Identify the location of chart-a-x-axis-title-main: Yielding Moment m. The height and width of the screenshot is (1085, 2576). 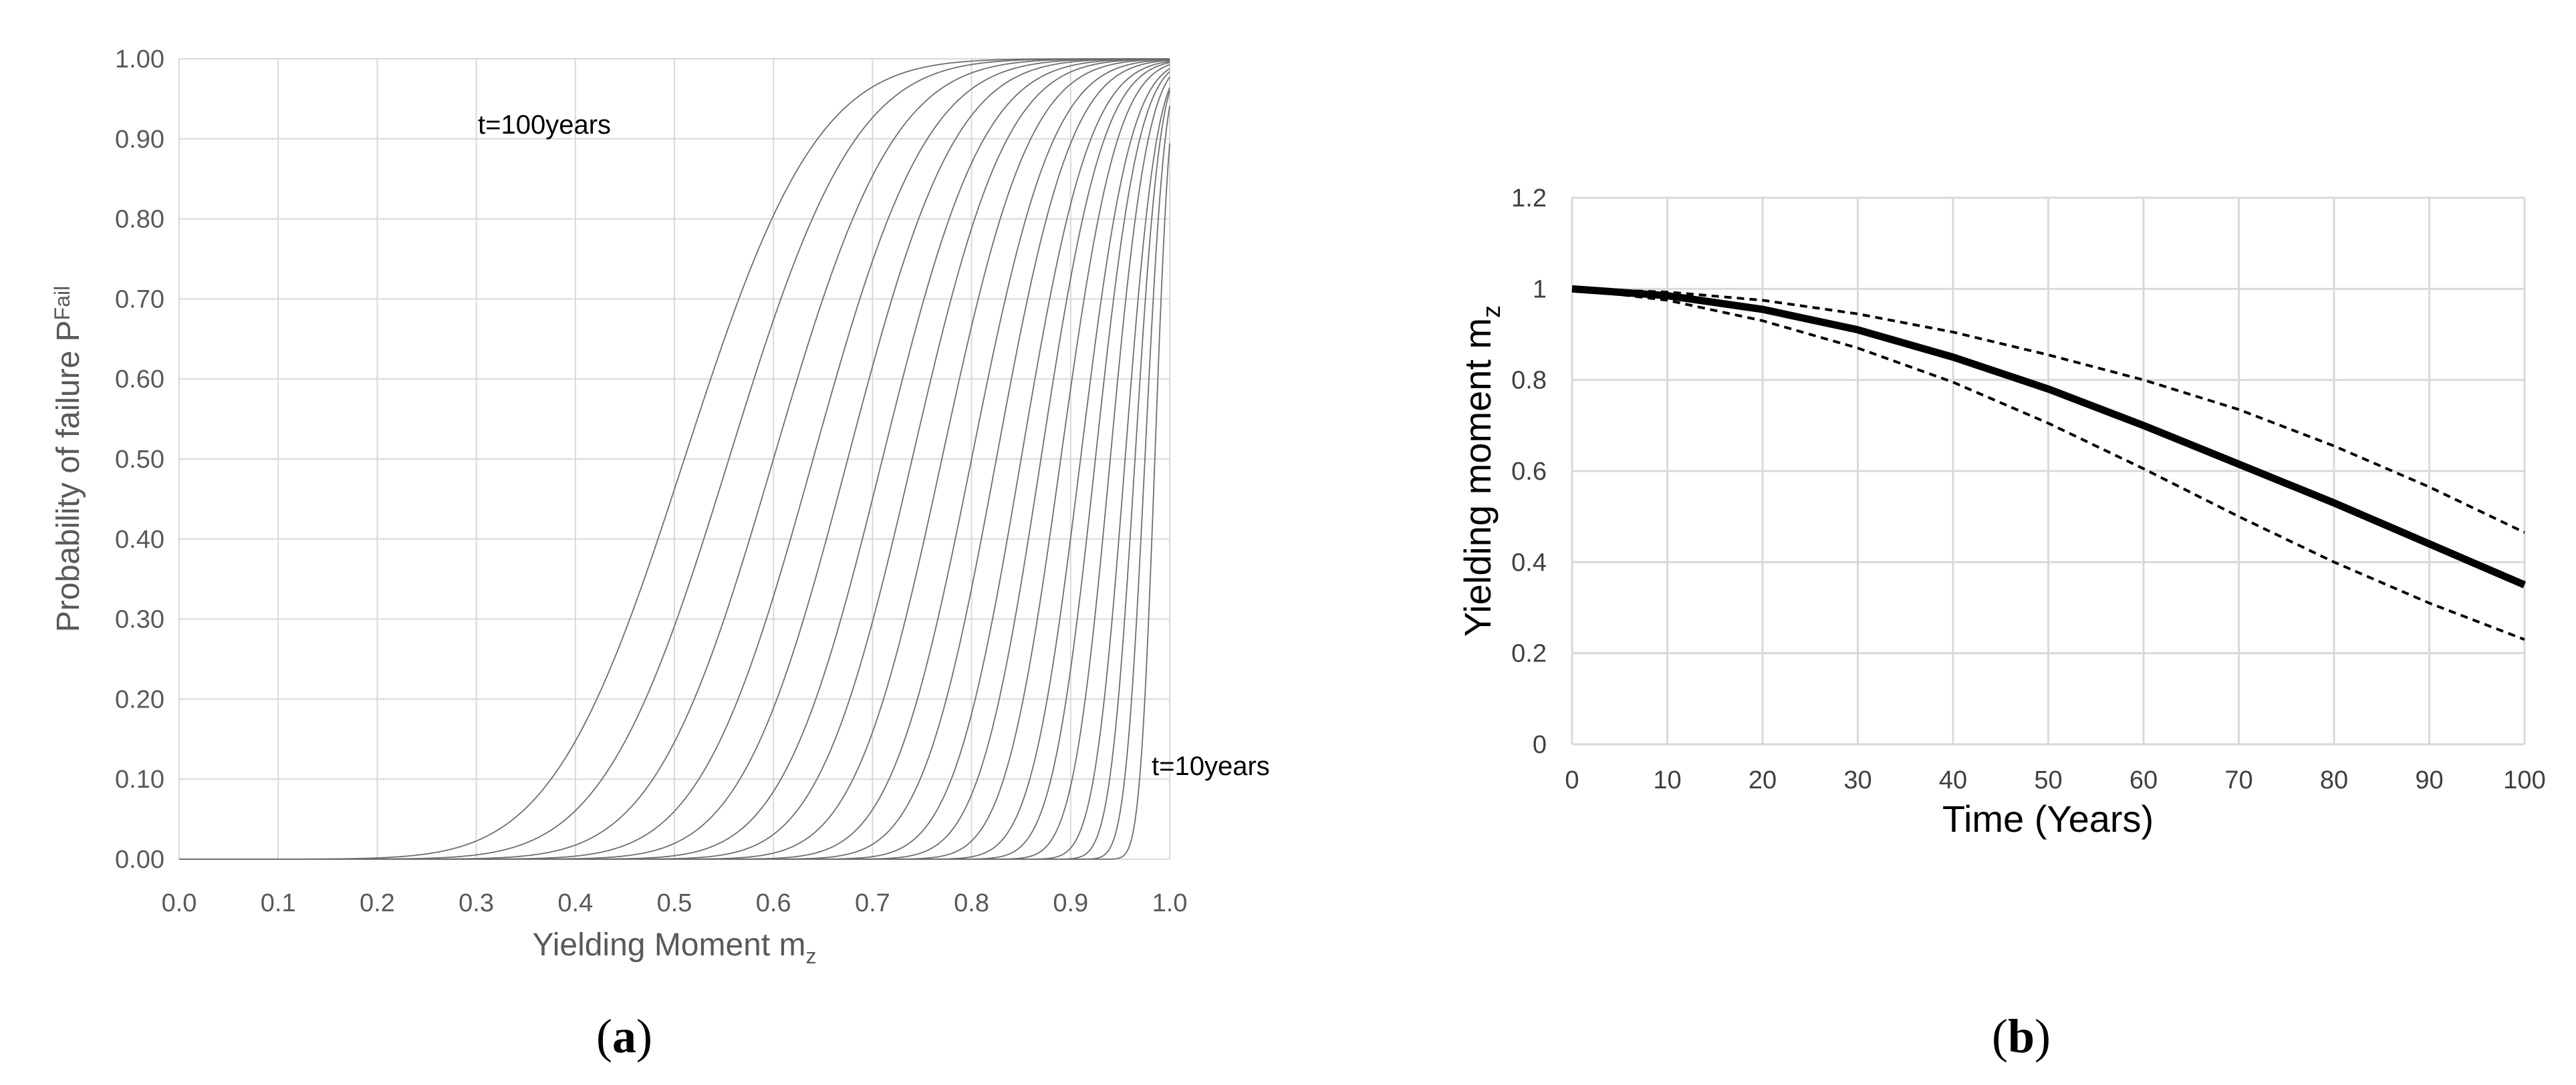
(668, 945).